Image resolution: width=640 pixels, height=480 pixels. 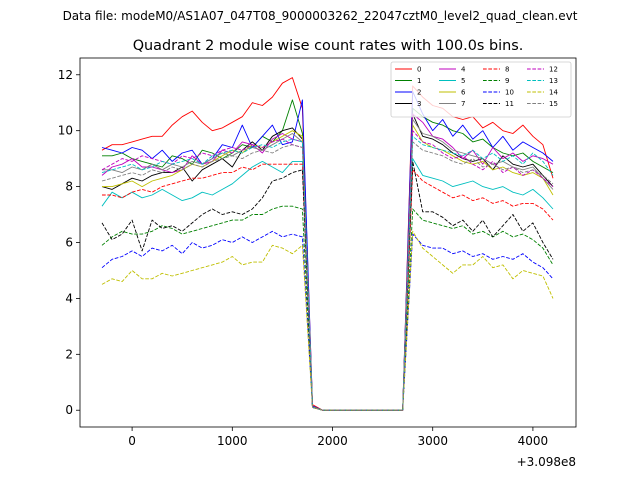 I want to click on y-tick-label: 8, so click(x=69, y=187).